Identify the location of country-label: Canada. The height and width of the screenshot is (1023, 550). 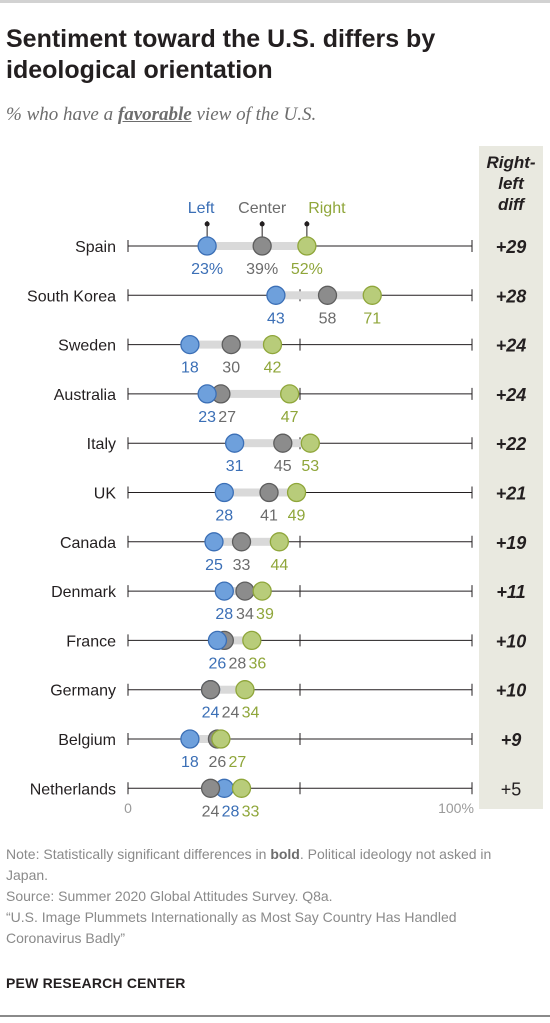
(88, 543).